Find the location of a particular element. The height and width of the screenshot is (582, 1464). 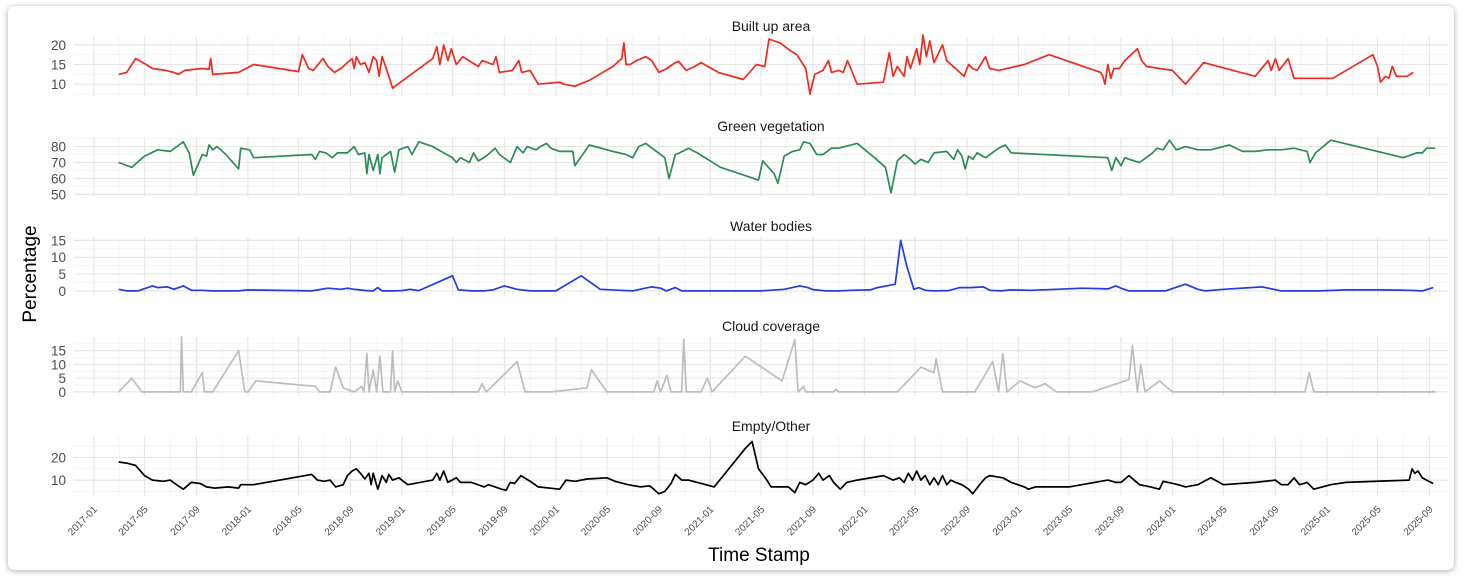

x-tick-label: 2023-05 is located at coordinates (1058, 521).